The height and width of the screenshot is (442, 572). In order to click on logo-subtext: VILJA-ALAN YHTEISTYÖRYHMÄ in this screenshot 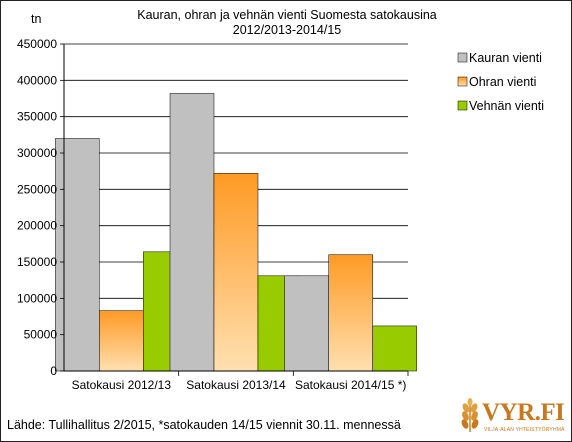, I will do `click(524, 430)`.